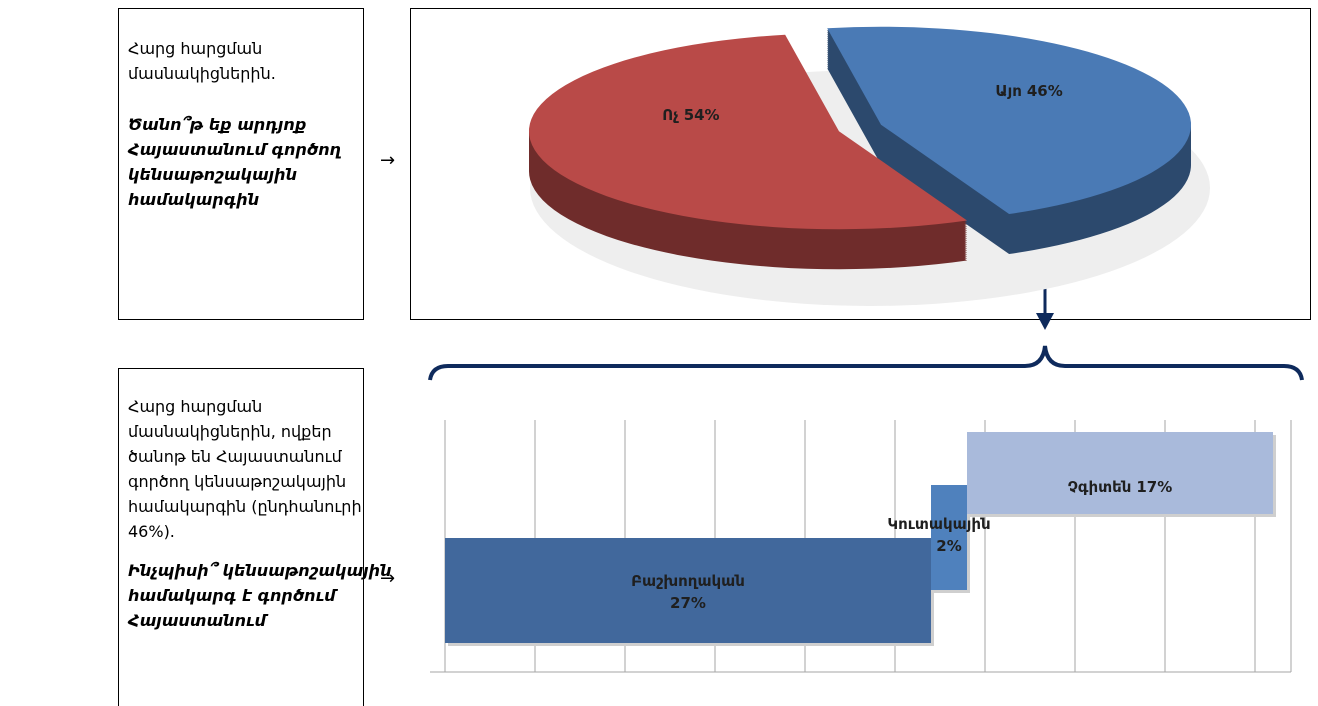  I want to click on box-question: կենսաթոշակային, so click(212, 174).